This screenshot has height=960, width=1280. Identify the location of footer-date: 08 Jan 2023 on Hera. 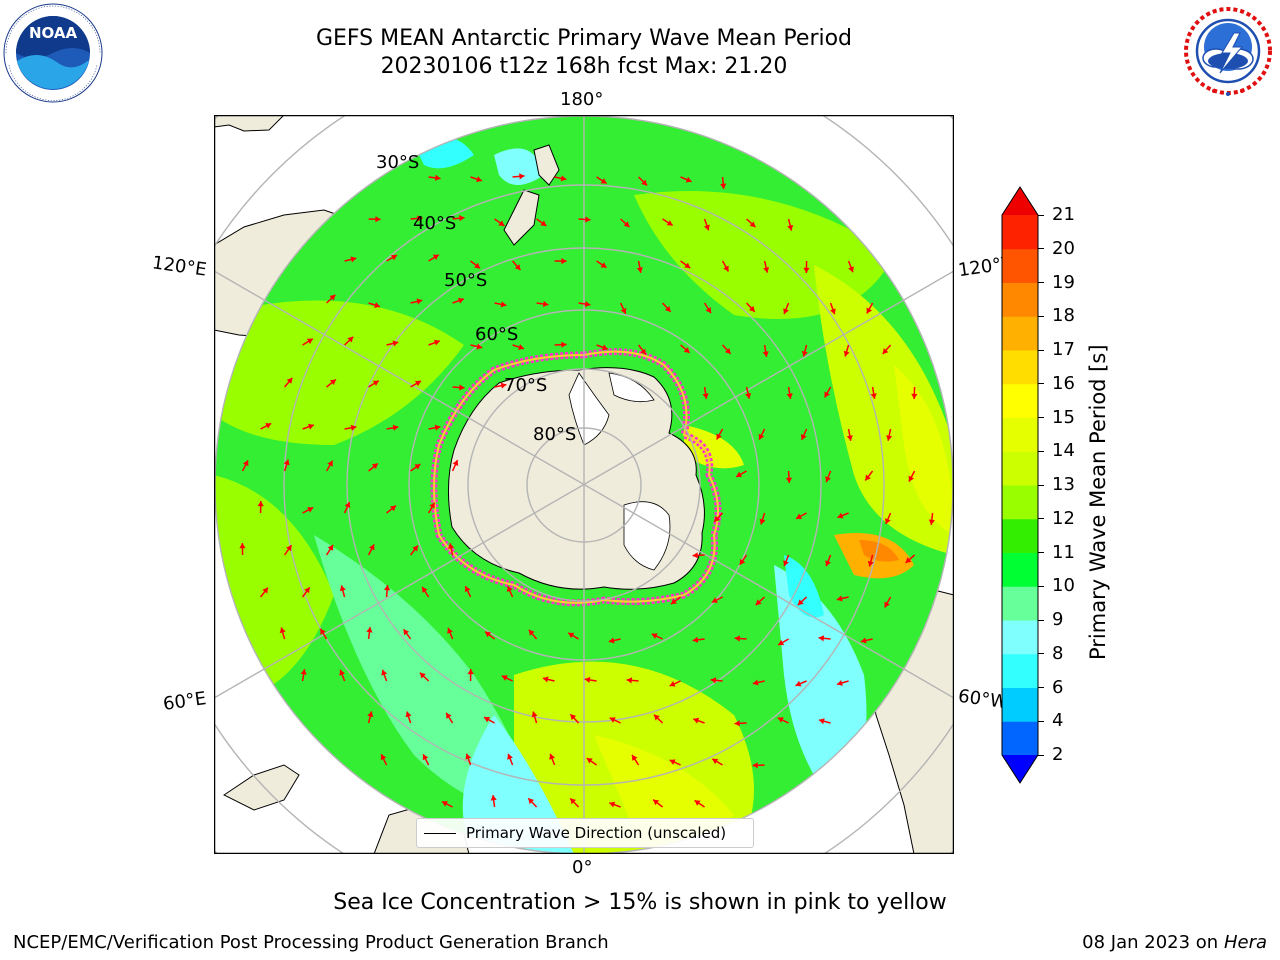
(1174, 942).